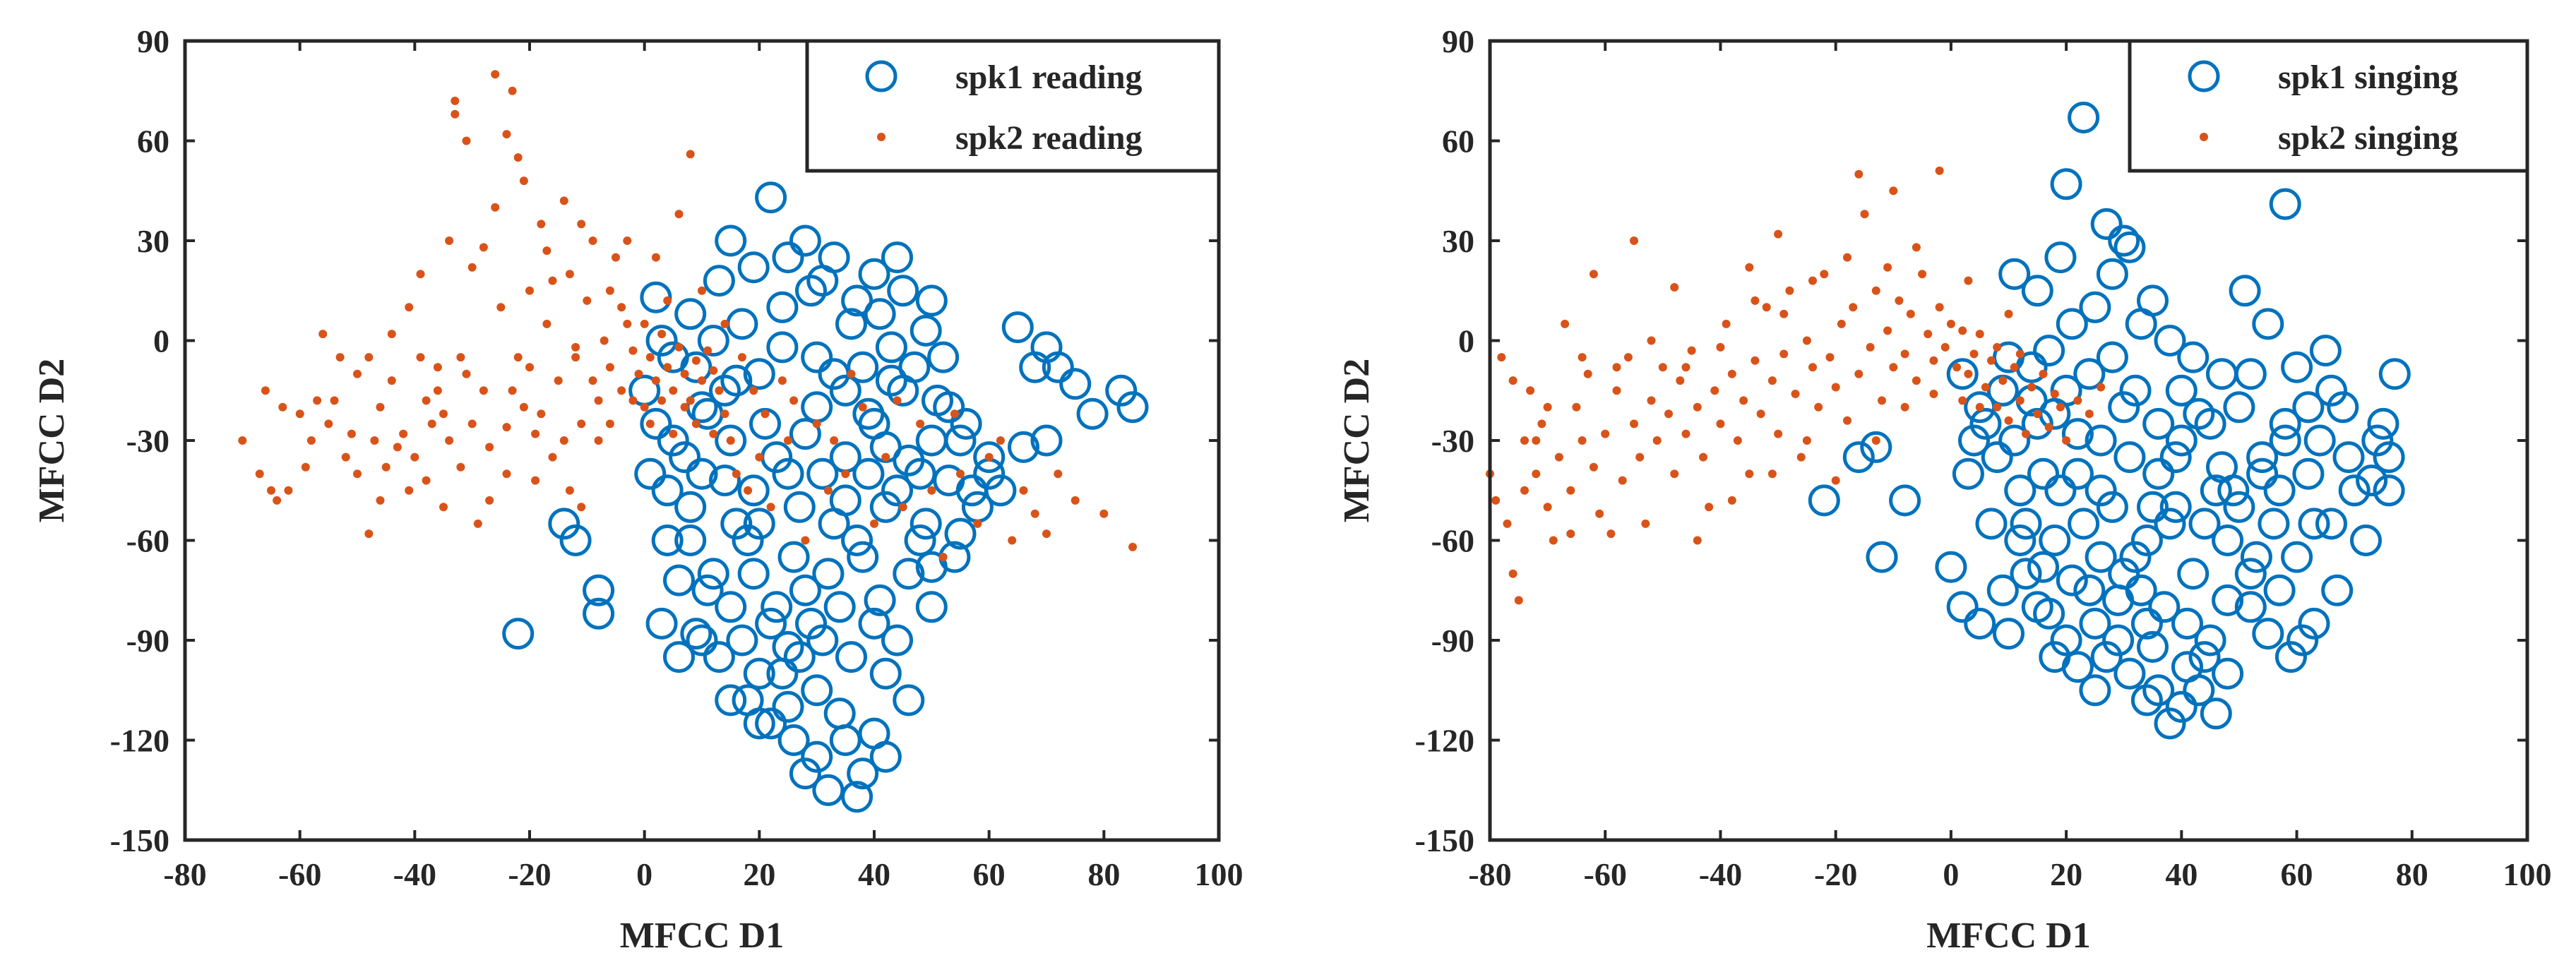 The image size is (2576, 977). I want to click on x-tick-label: -40, so click(1720, 874).